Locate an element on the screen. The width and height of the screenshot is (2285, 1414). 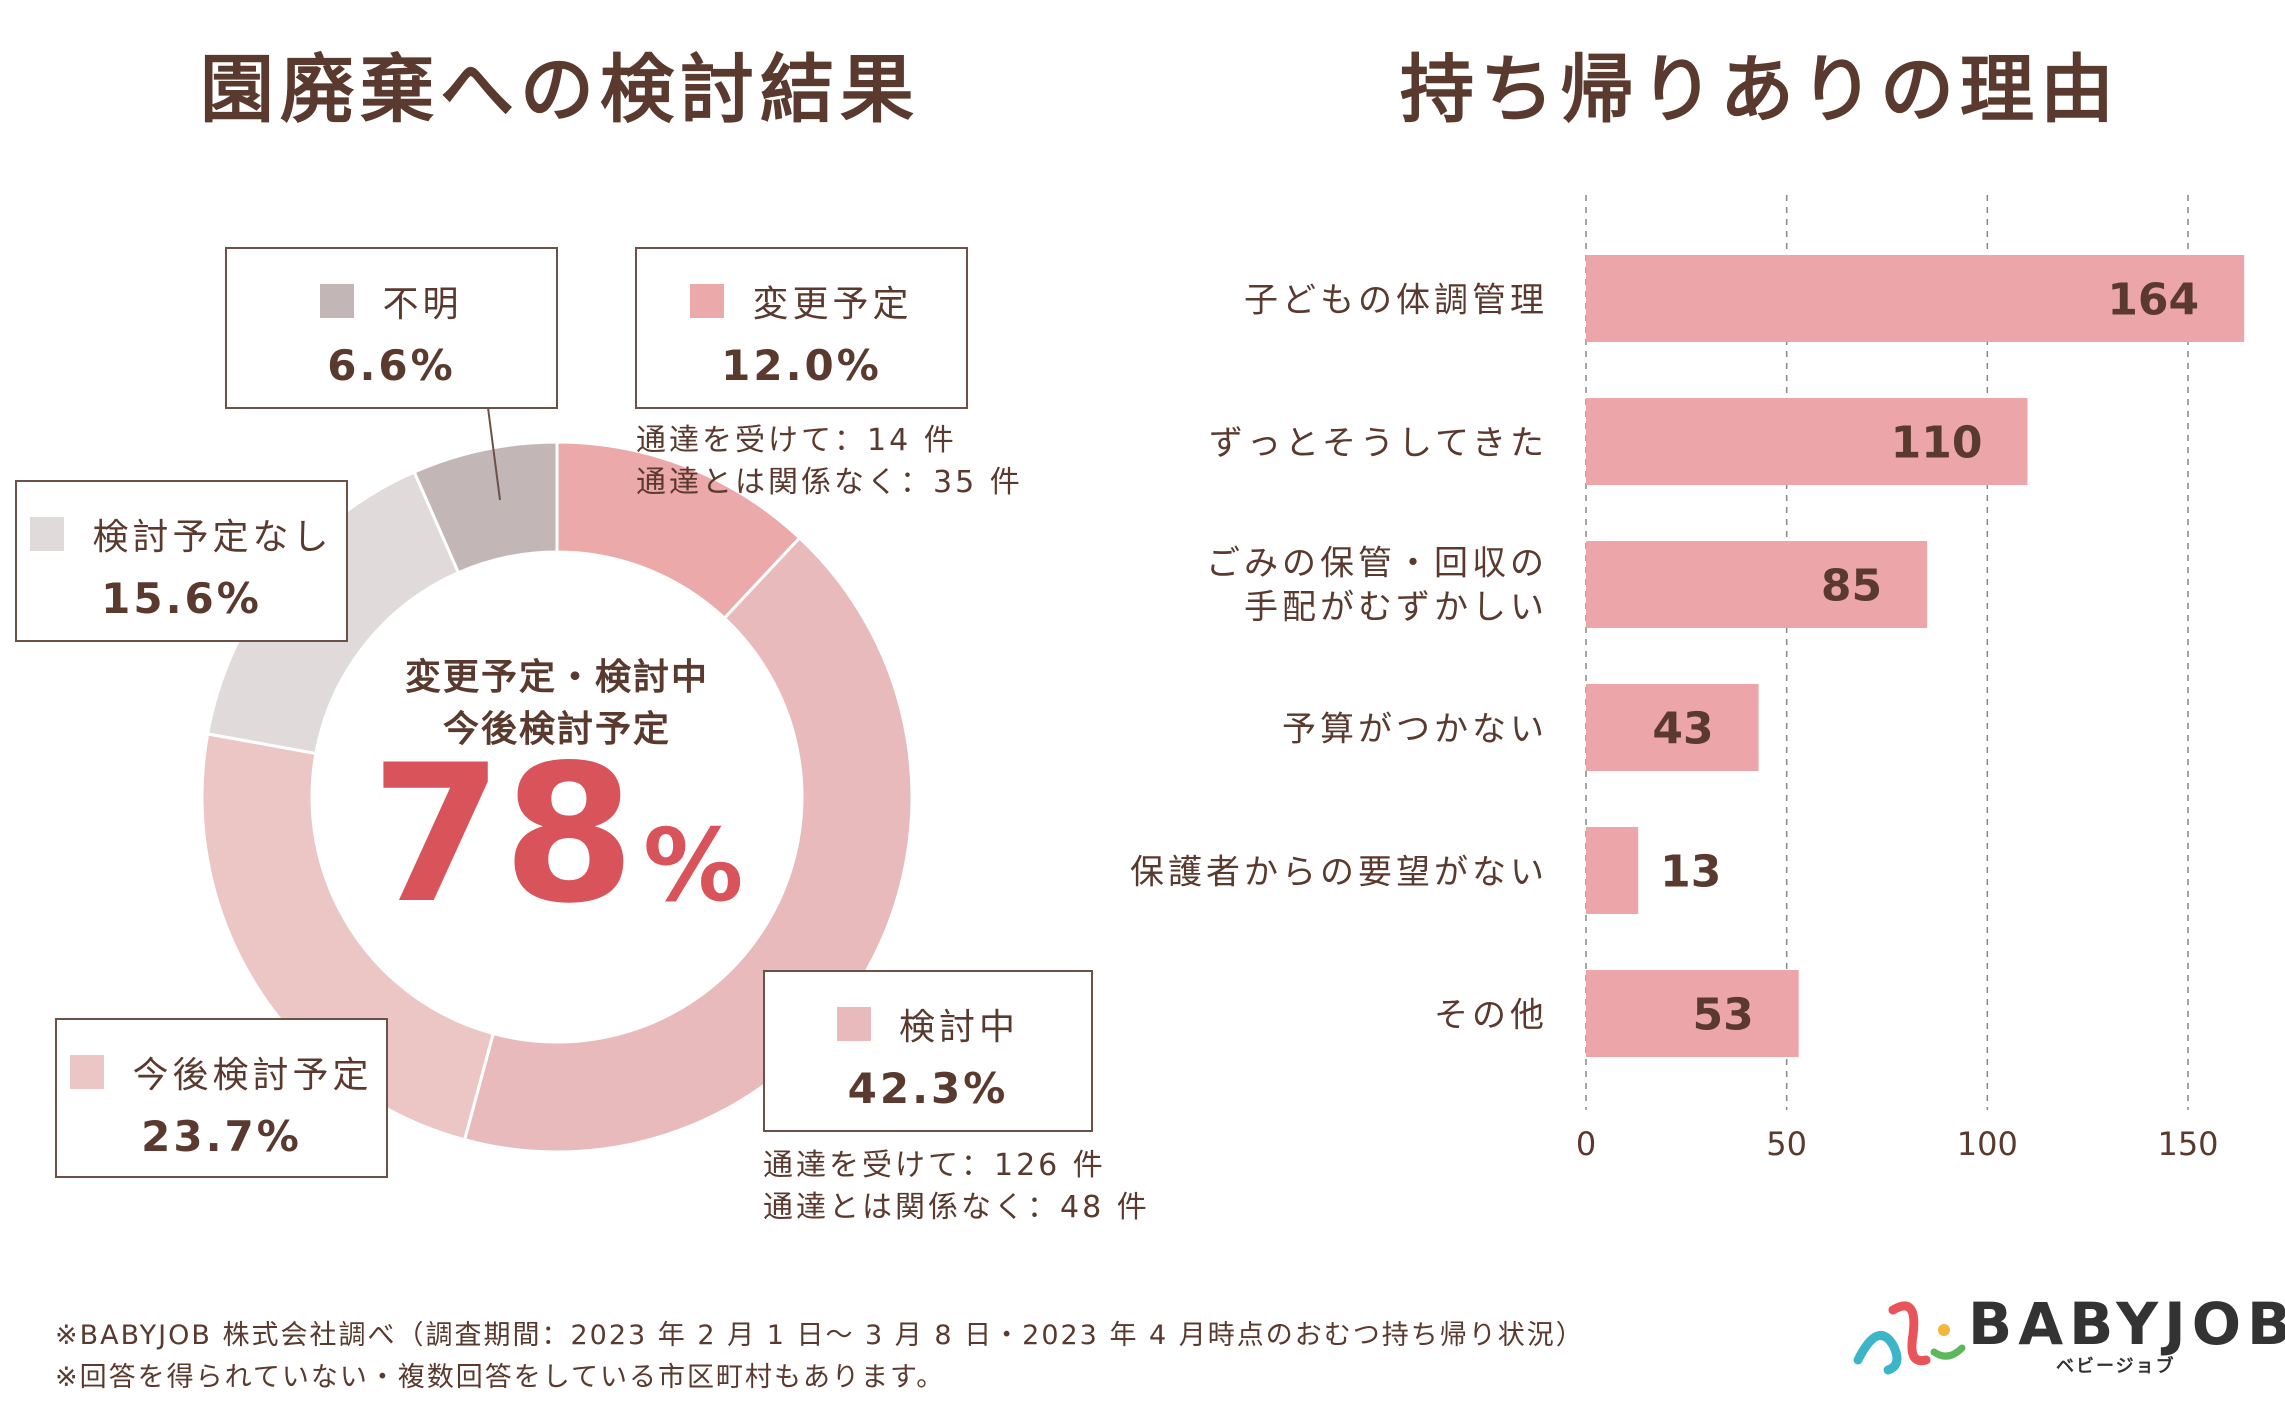
note-kentou-line1: 通達を受けて：126 件 is located at coordinates (934, 1165).